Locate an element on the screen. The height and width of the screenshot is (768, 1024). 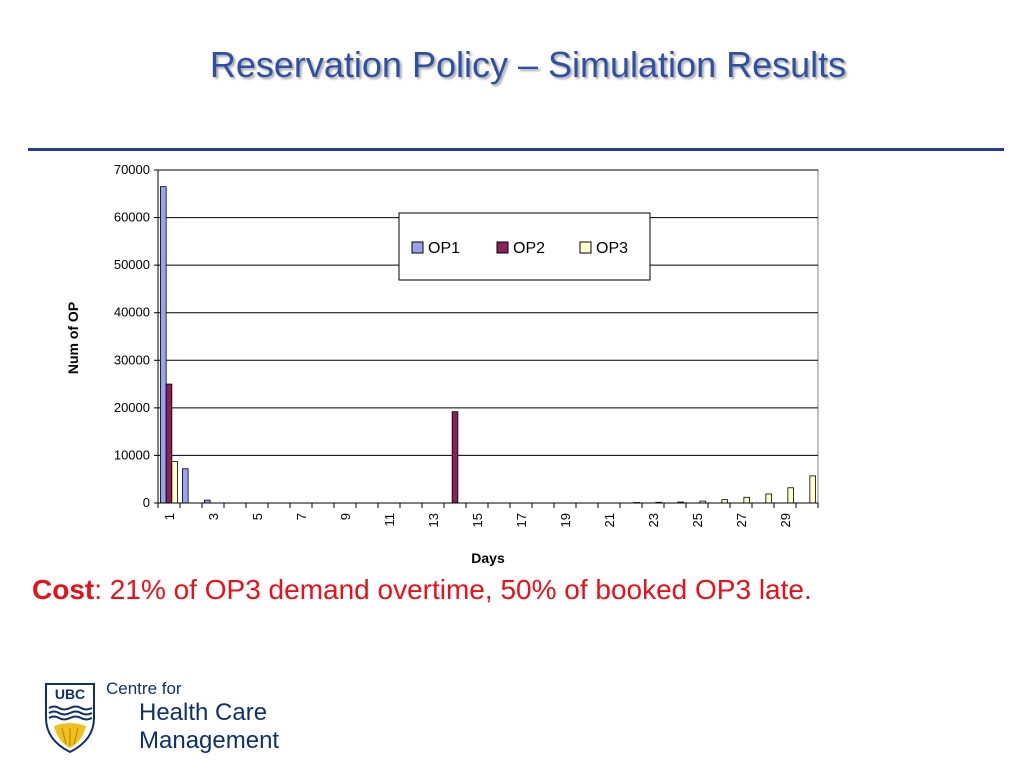
x-tick-label: 19 is located at coordinates (565, 520).